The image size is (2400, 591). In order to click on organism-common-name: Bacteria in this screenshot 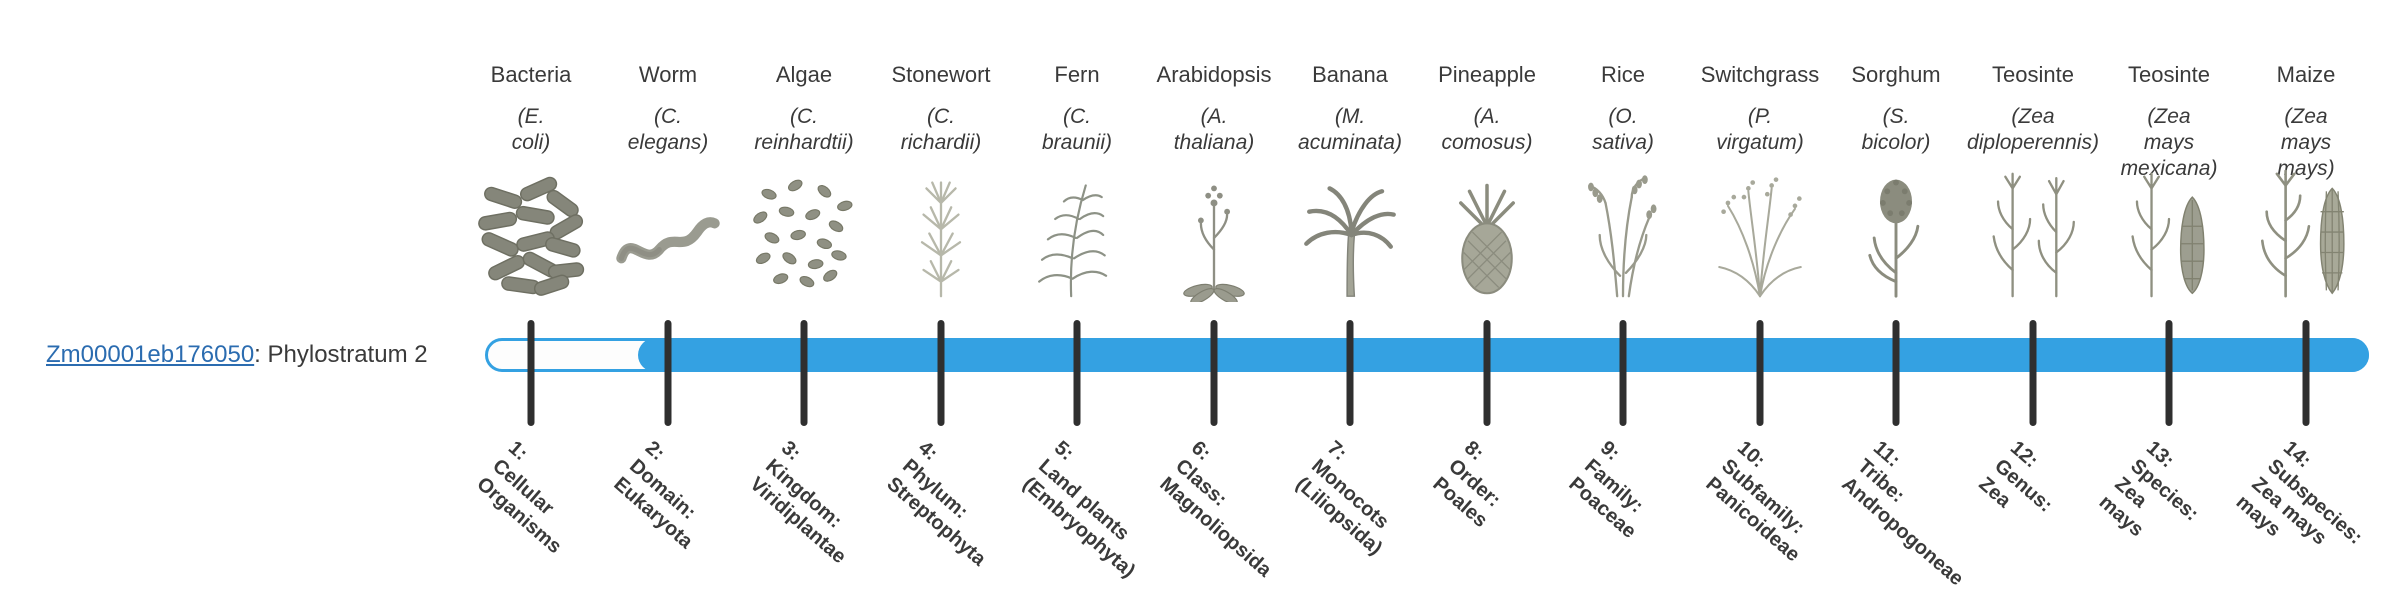, I will do `click(531, 74)`.